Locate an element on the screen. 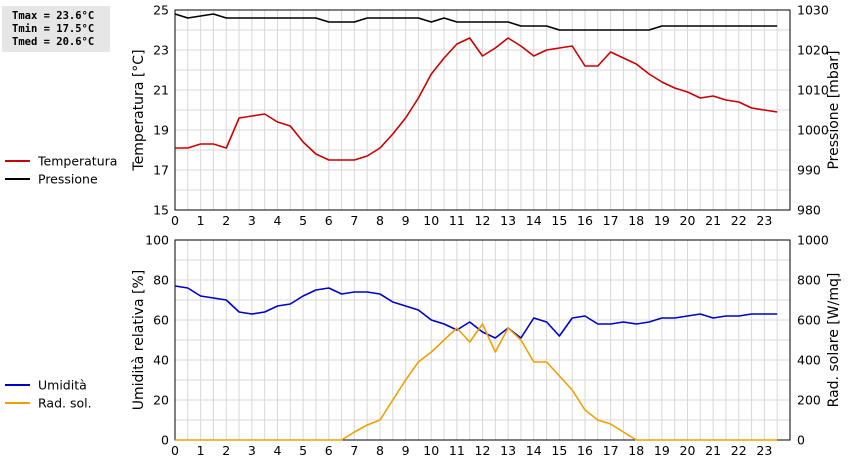 This screenshot has width=860, height=460. y-right-tick-label: 600 is located at coordinates (809, 320).